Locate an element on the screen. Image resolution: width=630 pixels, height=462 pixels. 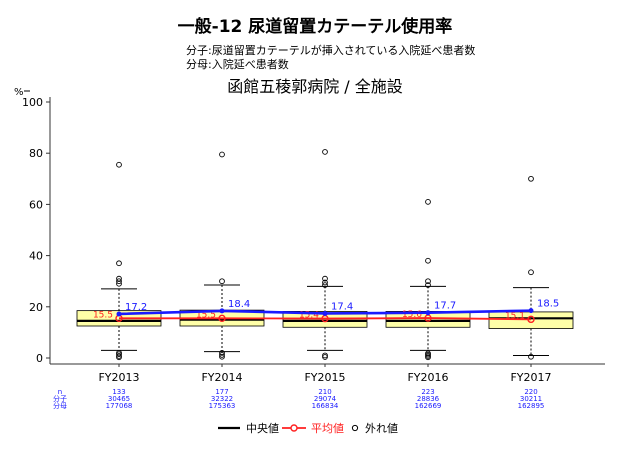
x-tick-label: FY2016 is located at coordinates (427, 377).